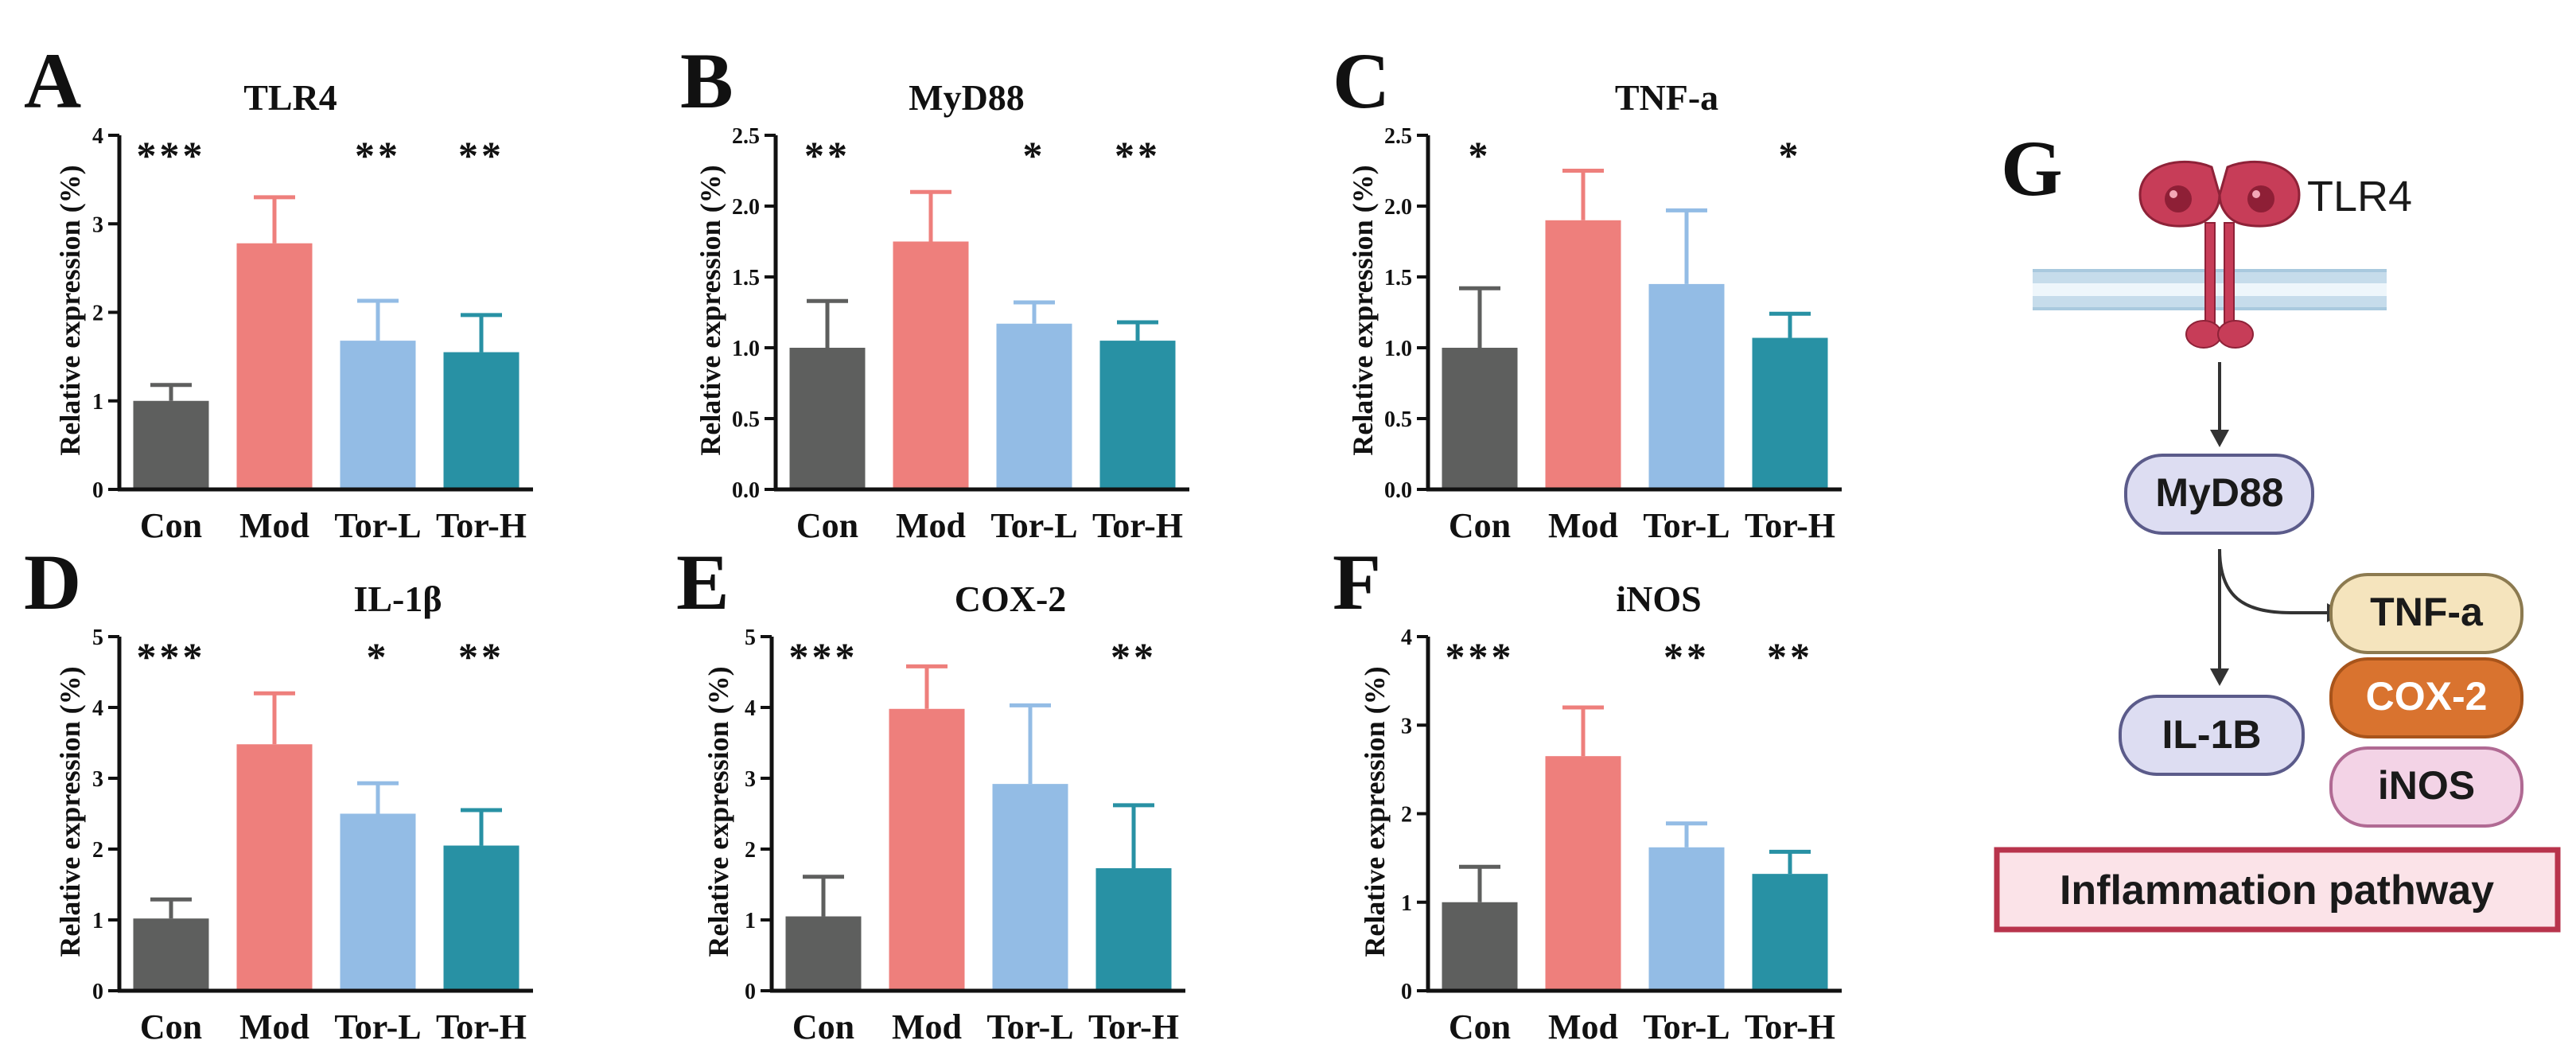 The width and height of the screenshot is (2576, 1056). What do you see at coordinates (1583, 1026) in the screenshot?
I see `x-tick-label-f-1: Mod` at bounding box center [1583, 1026].